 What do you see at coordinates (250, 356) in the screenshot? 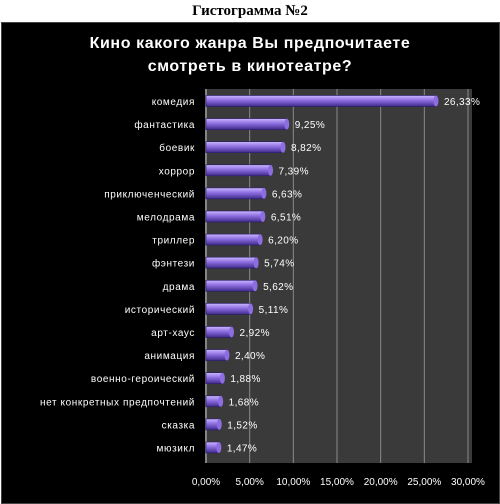
I see `value-label: 2,40%` at bounding box center [250, 356].